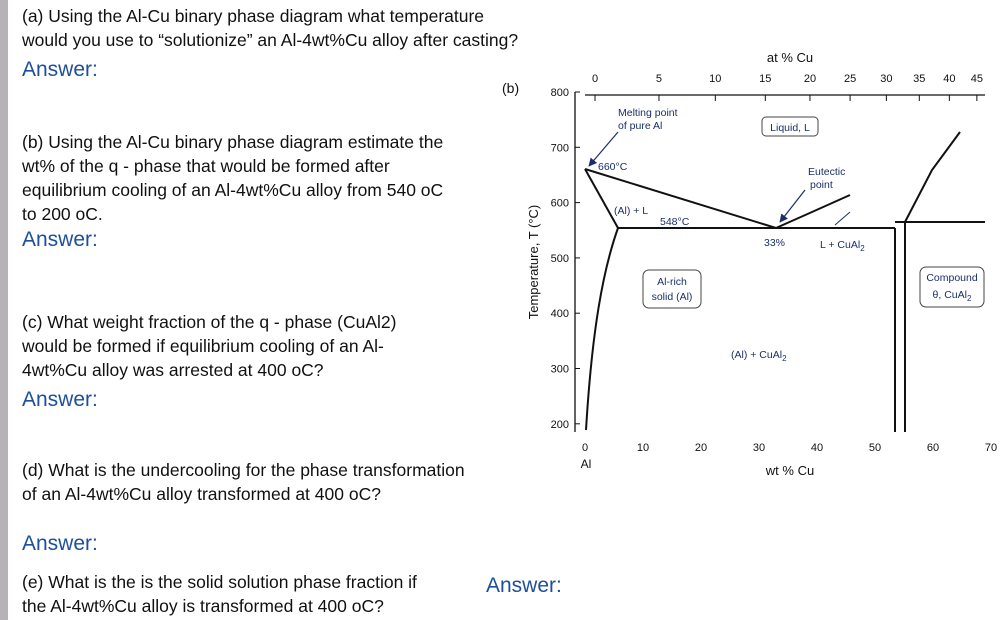 The width and height of the screenshot is (1003, 620). Describe the element at coordinates (933, 448) in the screenshot. I see `x-tick-label: 60` at that location.